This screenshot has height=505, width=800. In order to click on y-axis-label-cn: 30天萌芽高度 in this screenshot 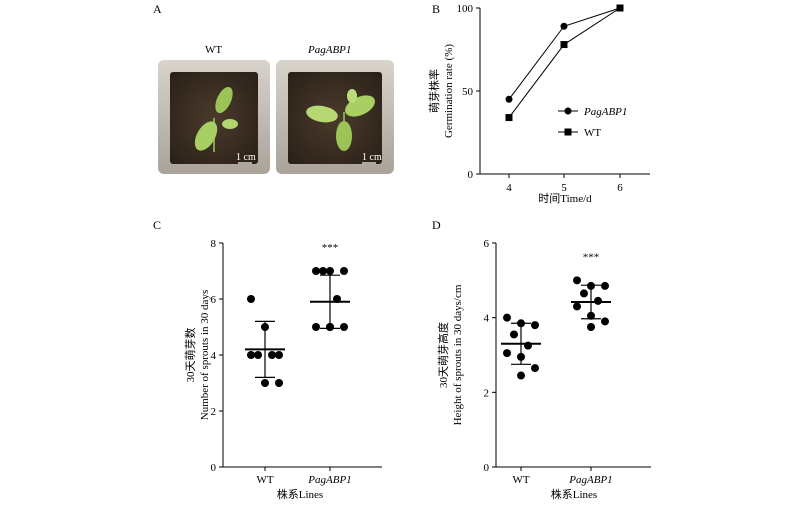, I will do `click(443, 355)`.